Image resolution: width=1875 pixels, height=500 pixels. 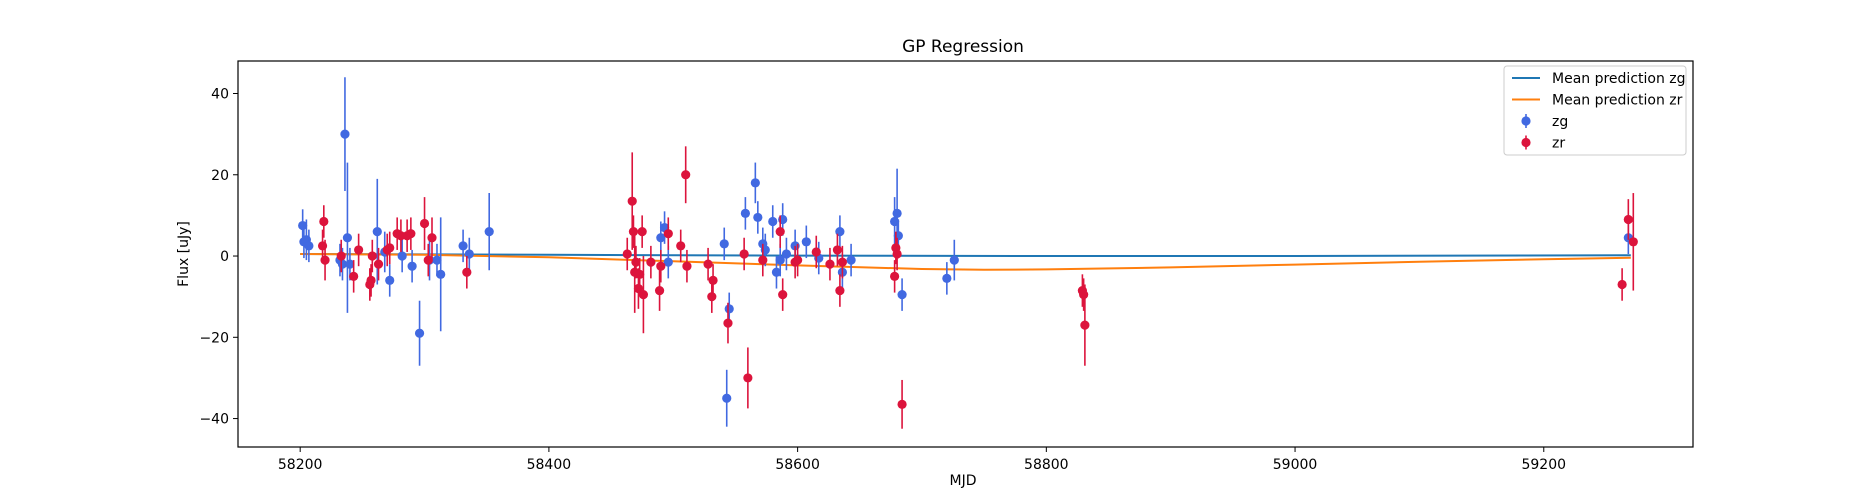 I want to click on x-tick-label-3: 58800, so click(x=1046, y=465).